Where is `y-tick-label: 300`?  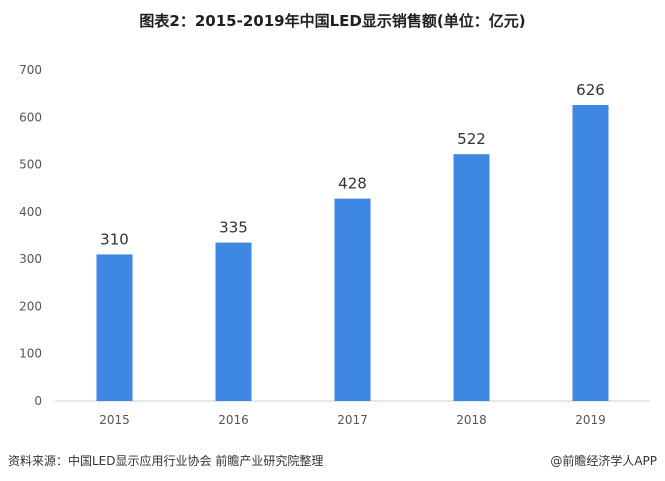 y-tick-label: 300 is located at coordinates (30, 259).